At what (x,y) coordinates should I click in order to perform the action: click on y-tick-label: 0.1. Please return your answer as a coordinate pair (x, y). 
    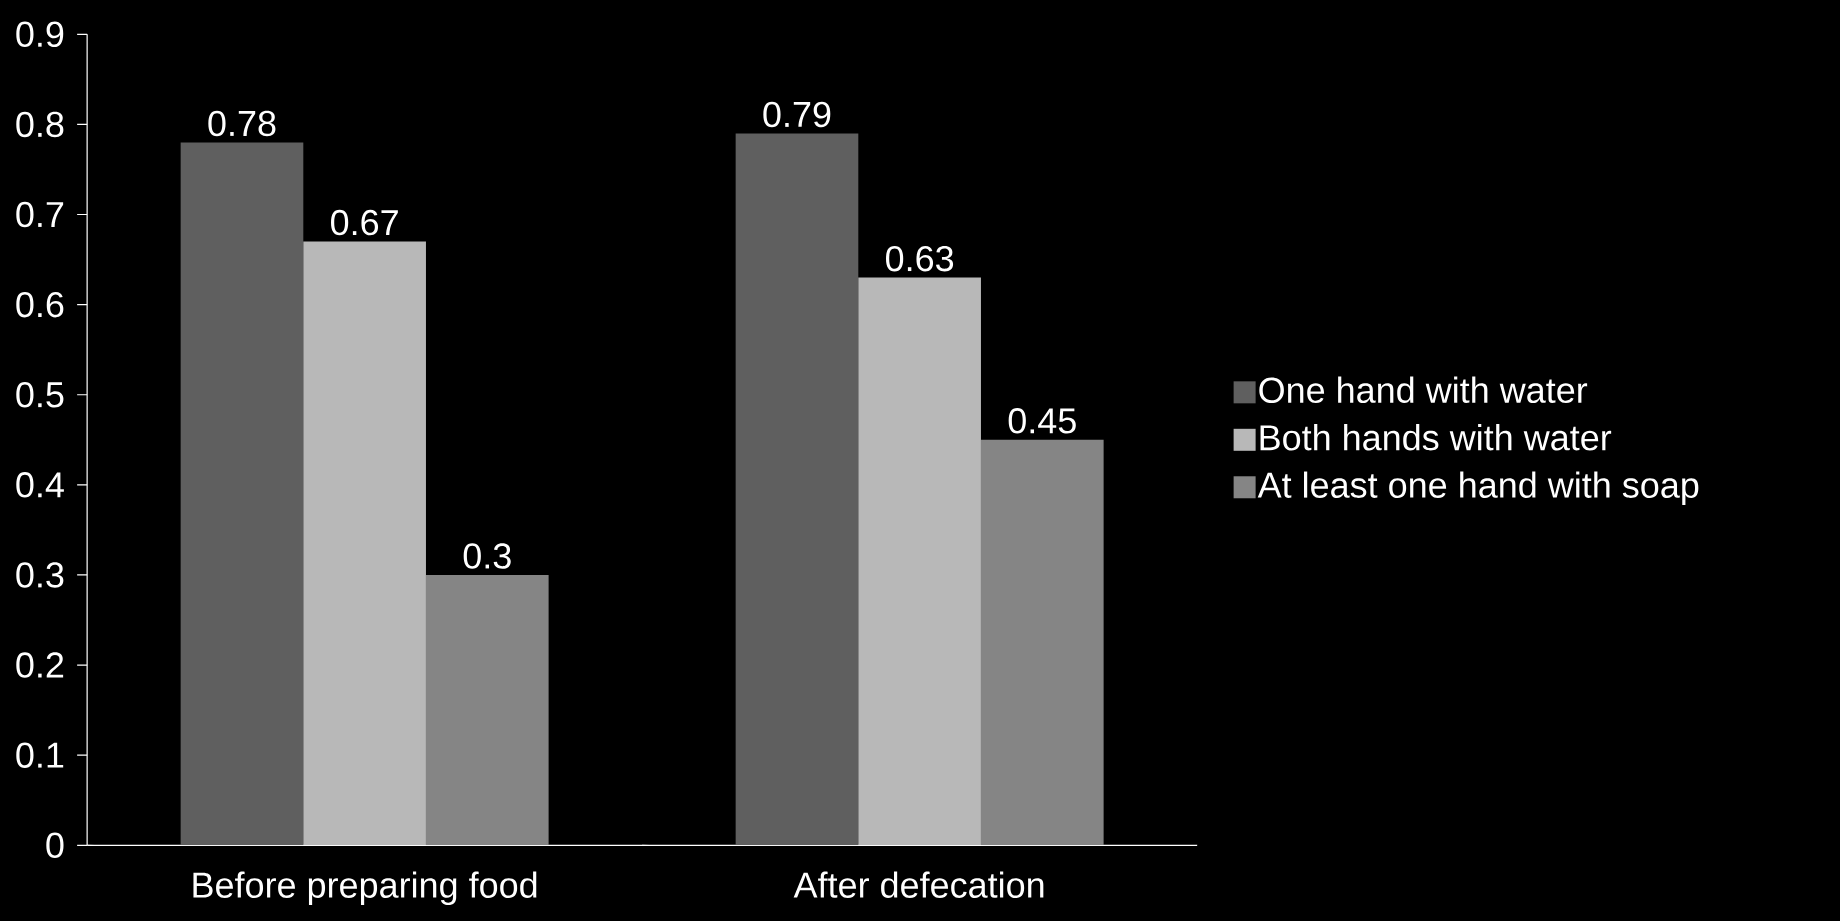
    Looking at the image, I should click on (40, 755).